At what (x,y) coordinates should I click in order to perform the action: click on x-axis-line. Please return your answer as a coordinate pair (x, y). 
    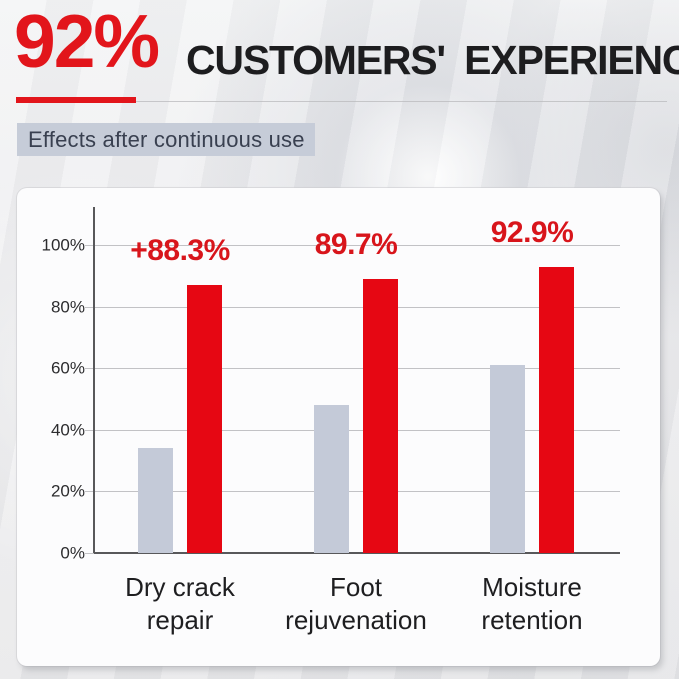
    Looking at the image, I should click on (357, 553).